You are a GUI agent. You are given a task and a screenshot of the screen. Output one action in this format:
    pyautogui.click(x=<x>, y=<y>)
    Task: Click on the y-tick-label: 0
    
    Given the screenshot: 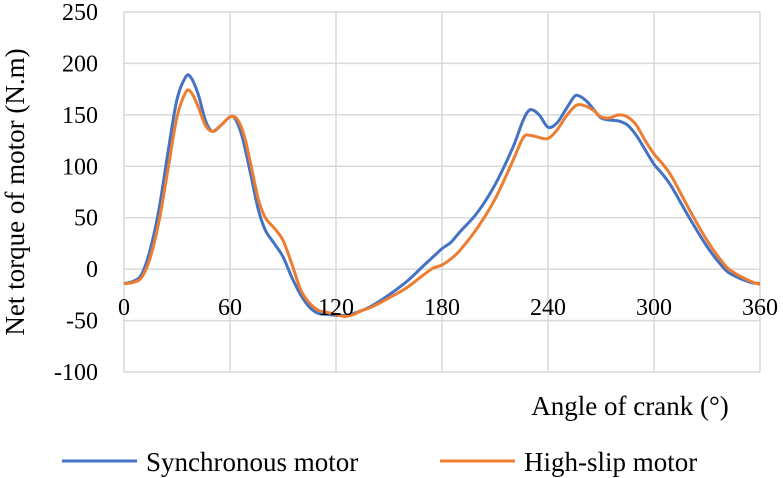 What is the action you would take?
    pyautogui.click(x=92, y=270)
    